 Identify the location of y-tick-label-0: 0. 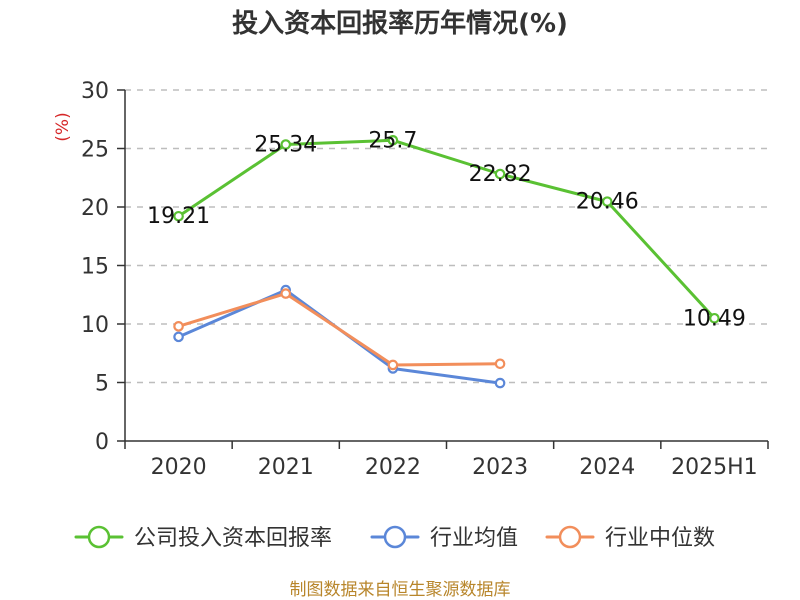
(102, 442).